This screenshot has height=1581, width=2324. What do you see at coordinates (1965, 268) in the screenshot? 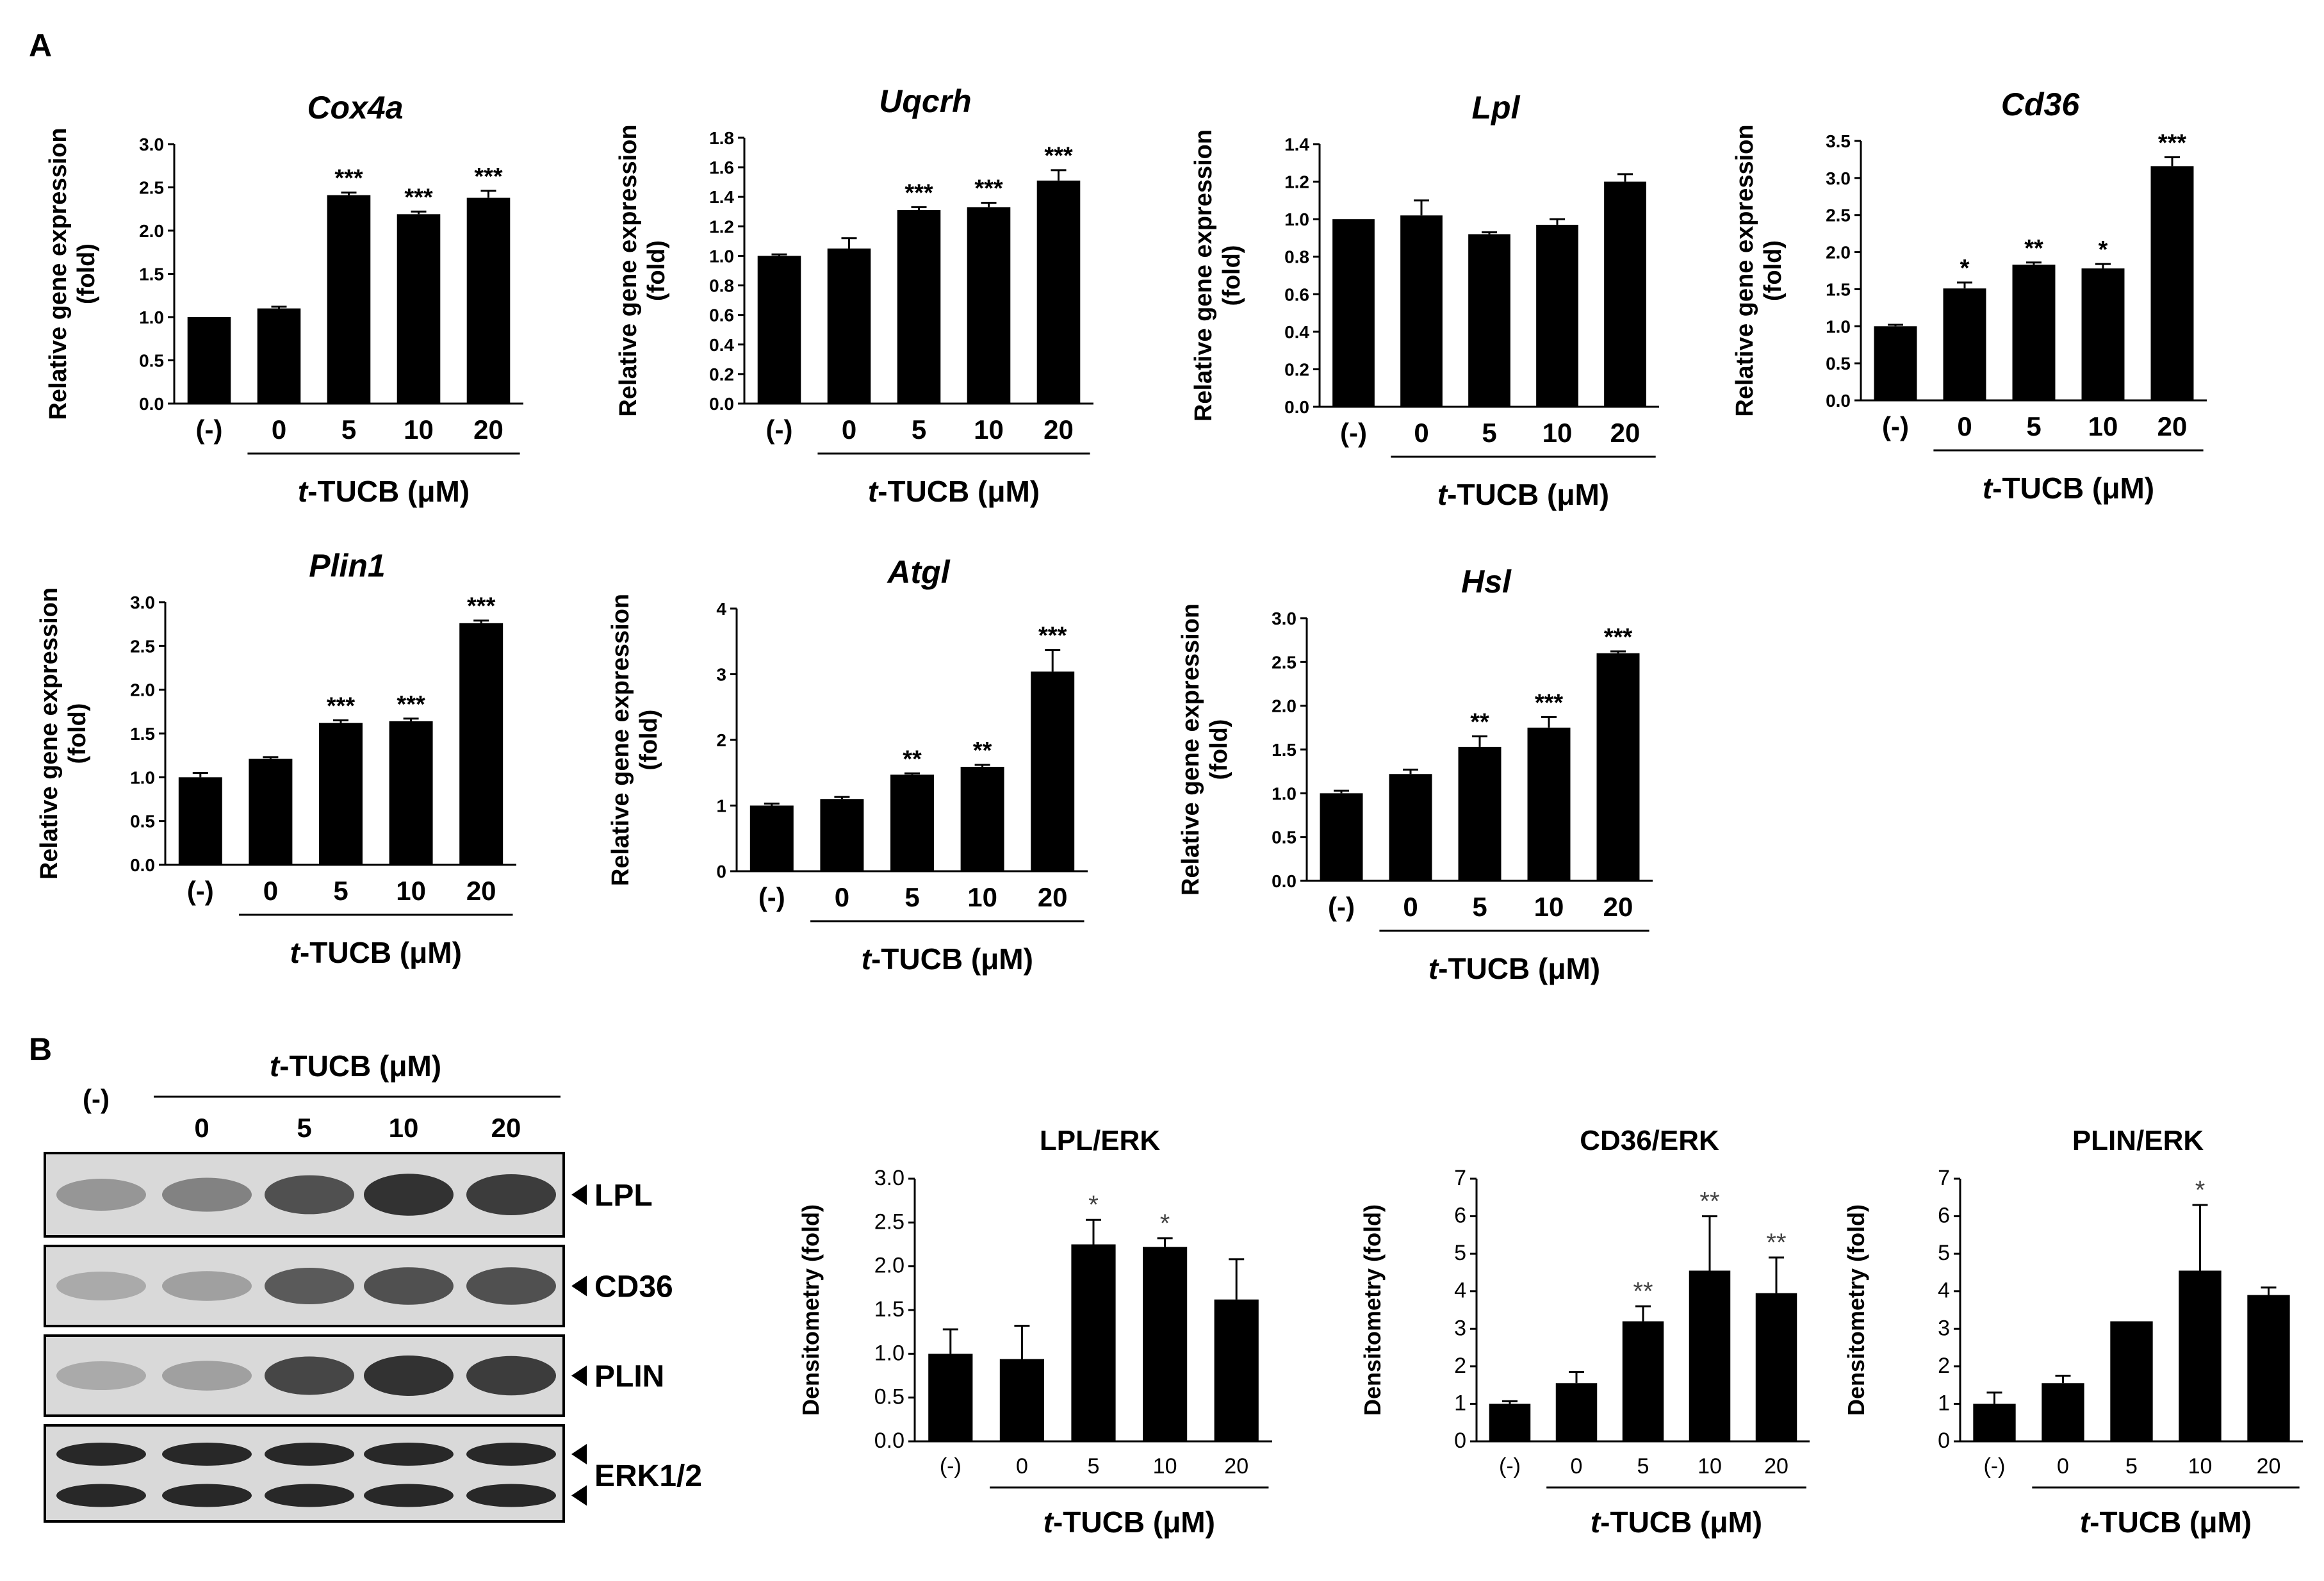
I see `significance-mark: *` at bounding box center [1965, 268].